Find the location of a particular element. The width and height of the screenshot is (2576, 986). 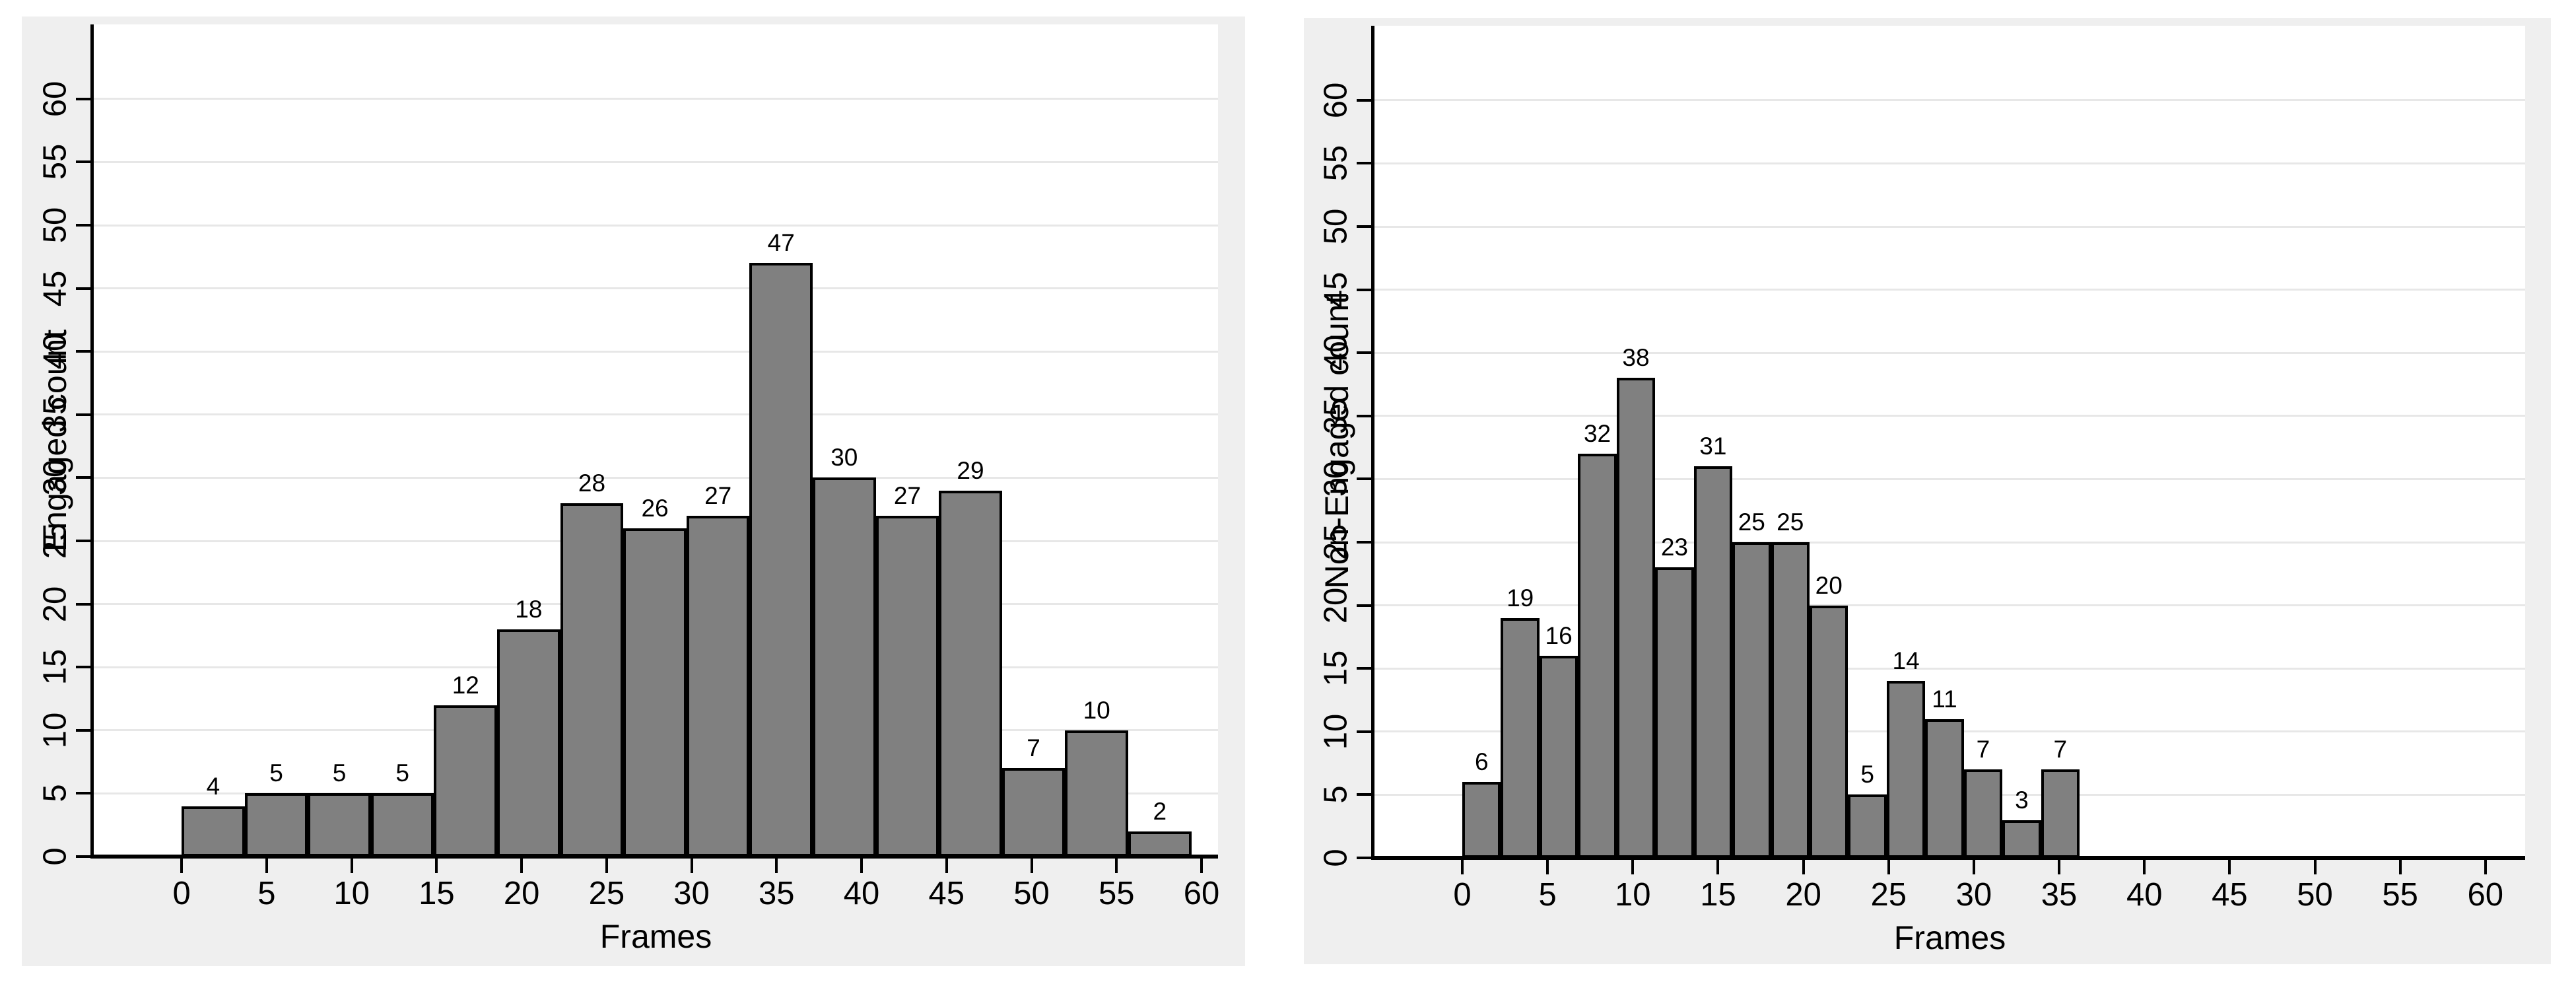

bar-label: 14 is located at coordinates (1906, 661).